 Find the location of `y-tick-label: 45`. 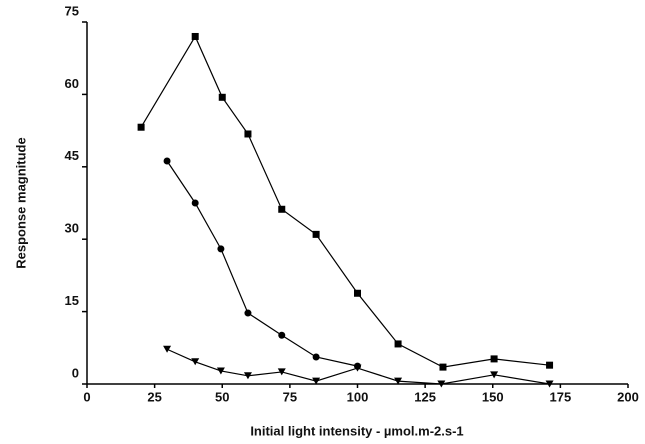

y-tick-label: 45 is located at coordinates (72, 155).